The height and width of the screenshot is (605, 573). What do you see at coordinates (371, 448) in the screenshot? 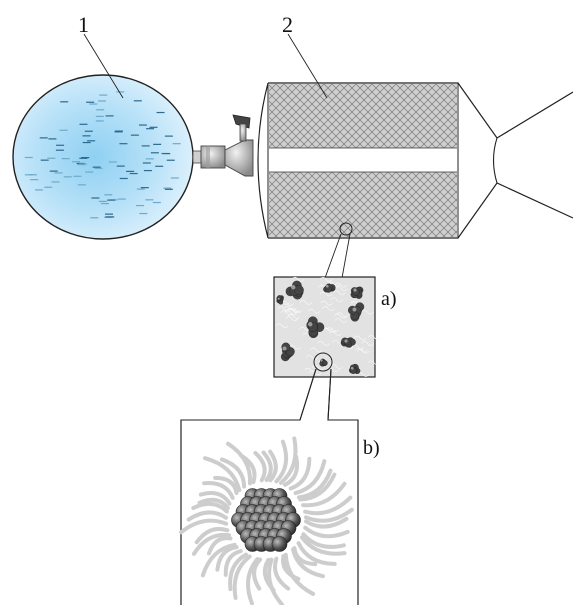
I see `label-detail-b: b)` at bounding box center [371, 448].